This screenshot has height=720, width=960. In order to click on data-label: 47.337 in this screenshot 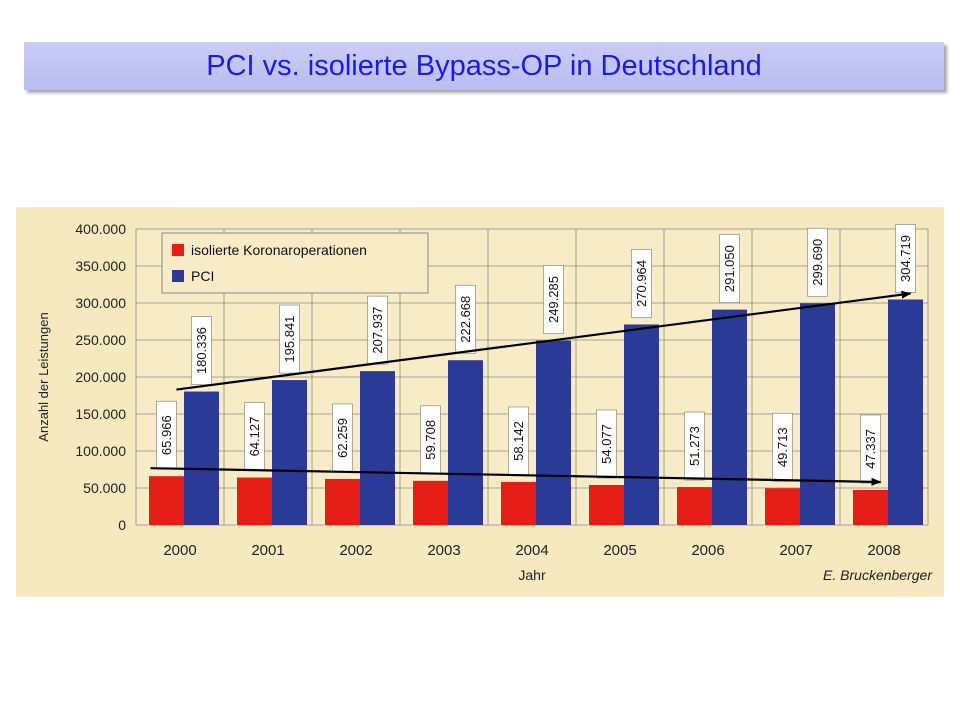, I will do `click(870, 449)`.